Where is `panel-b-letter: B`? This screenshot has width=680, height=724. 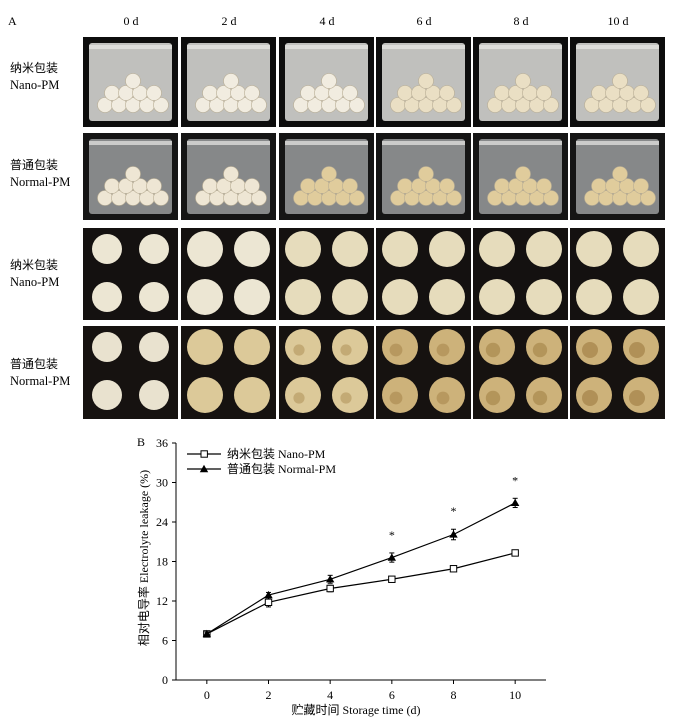 panel-b-letter: B is located at coordinates (141, 442).